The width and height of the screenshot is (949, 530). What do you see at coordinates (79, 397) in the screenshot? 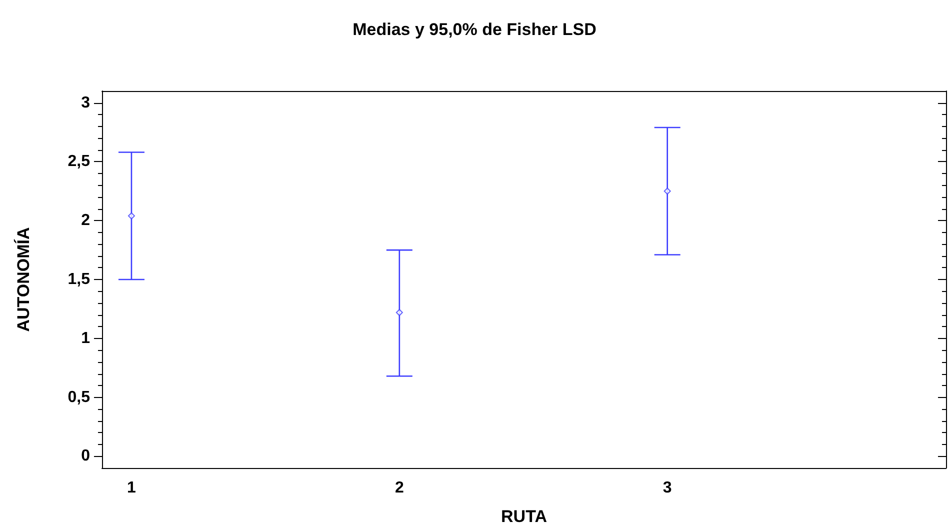
I see `y-tick-label: 0,5` at bounding box center [79, 397].